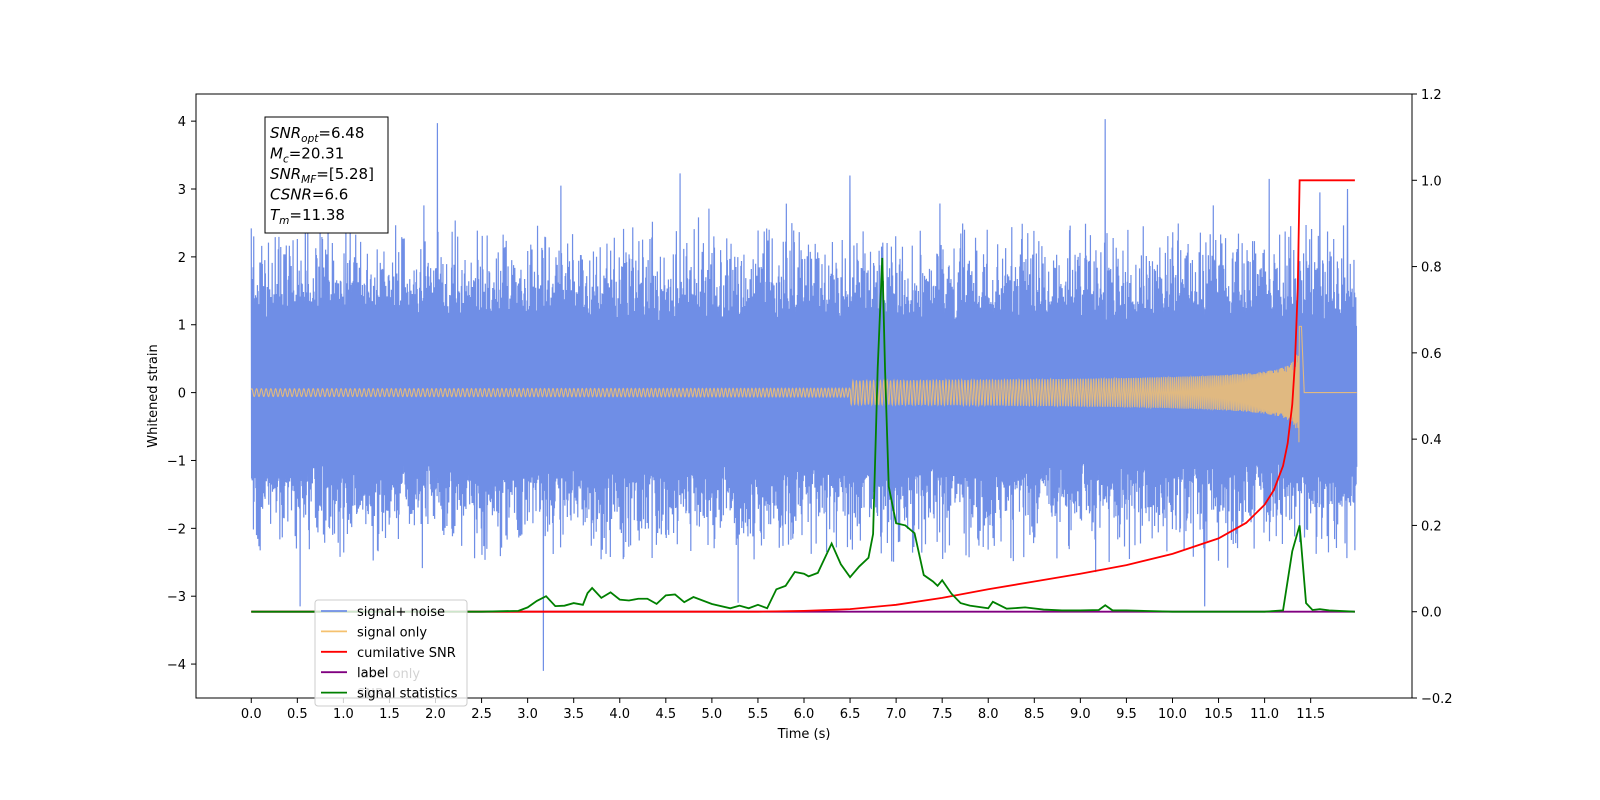  I want to click on x-tick-label: 4.5, so click(665, 714).